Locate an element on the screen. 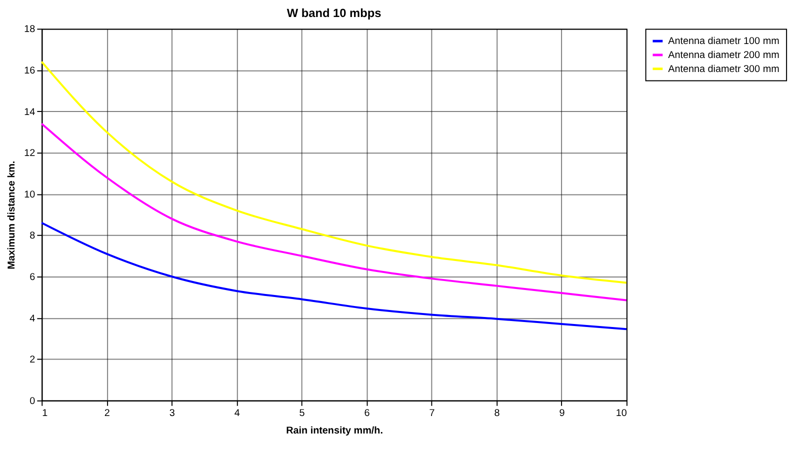 The width and height of the screenshot is (792, 462). y-axis-title: Maximum distance km. is located at coordinates (12, 215).